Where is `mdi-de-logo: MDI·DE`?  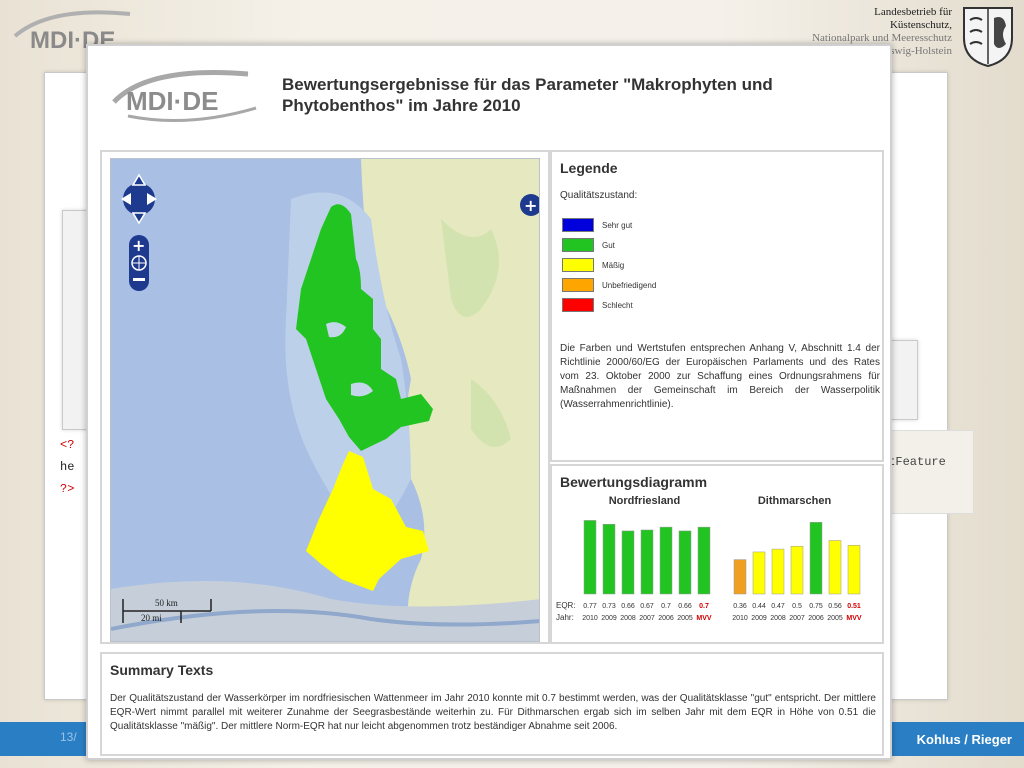 mdi-de-logo: MDI·DE is located at coordinates (184, 96).